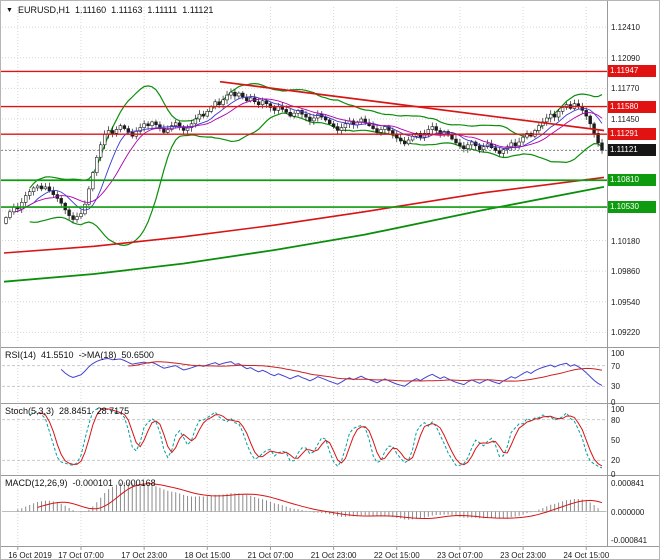 Image resolution: width=660 pixels, height=560 pixels. What do you see at coordinates (57, 355) in the screenshot?
I see `rsi-indicator-value: 41.5510` at bounding box center [57, 355].